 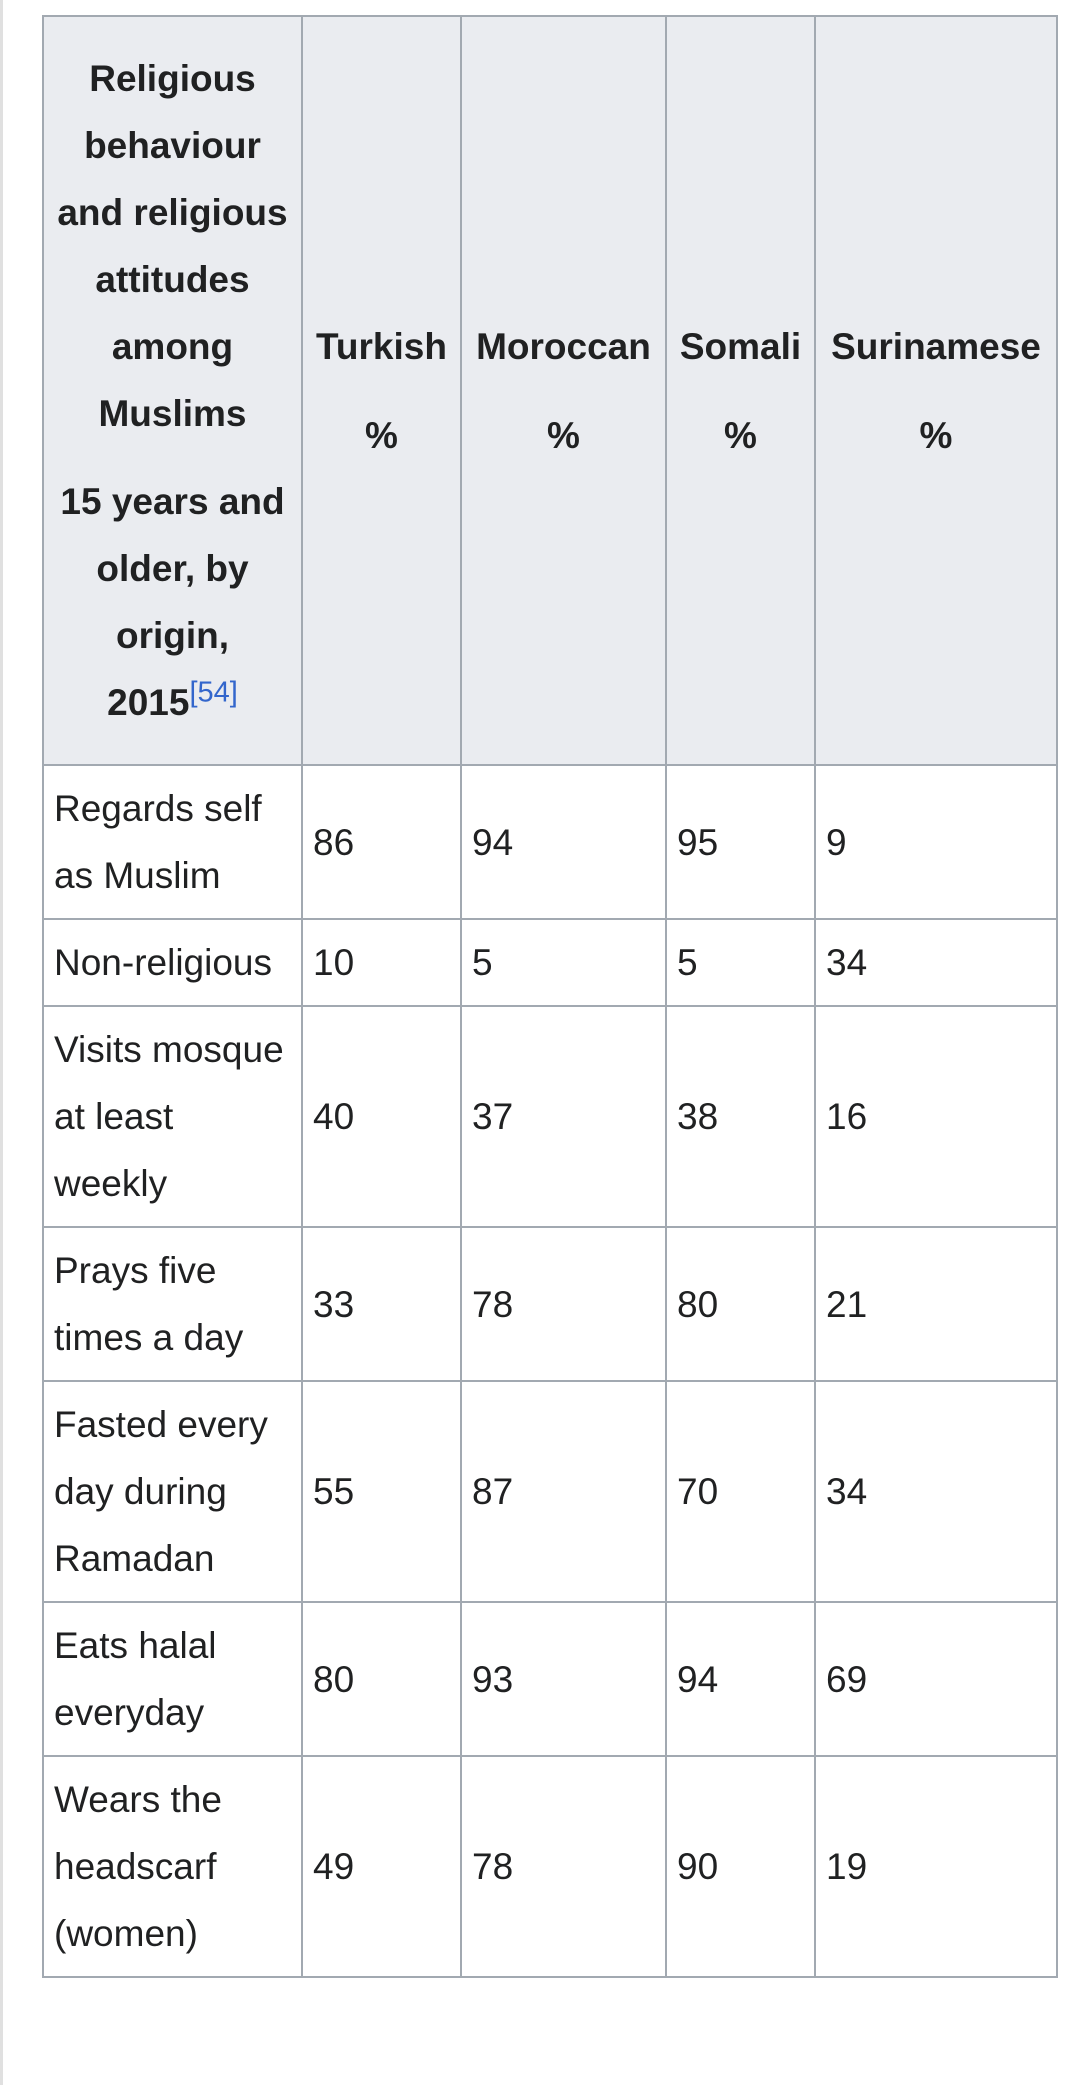 I want to click on cell-value: 70, so click(x=740, y=1491).